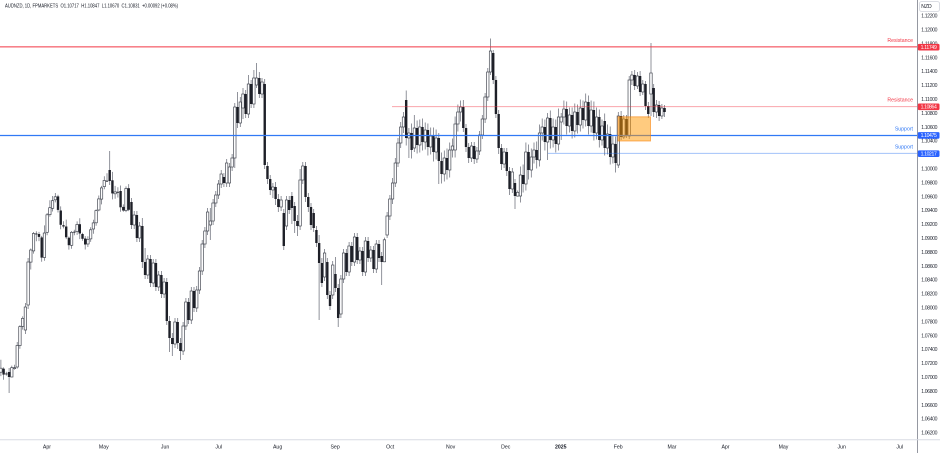  I want to click on svg-text: 1.10800, so click(929, 114).